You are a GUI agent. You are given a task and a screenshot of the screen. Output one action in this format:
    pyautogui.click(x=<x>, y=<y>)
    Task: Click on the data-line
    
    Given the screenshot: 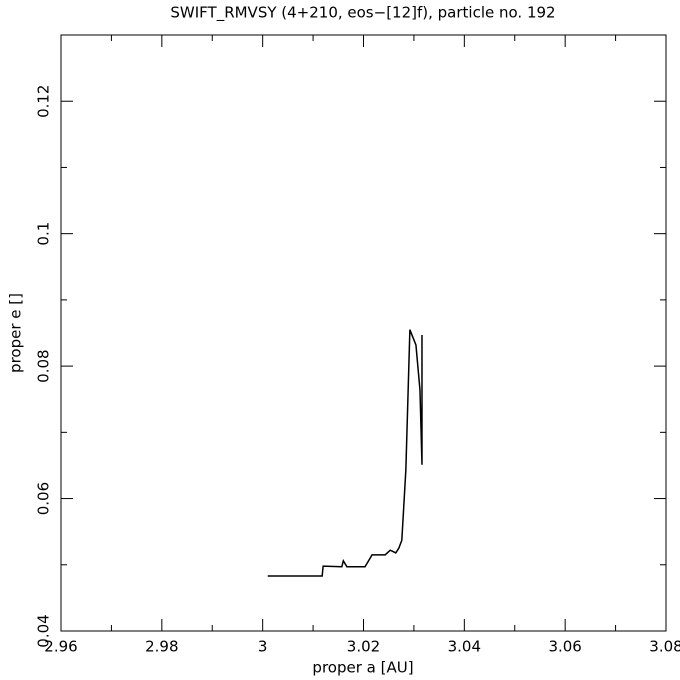 What is the action you would take?
    pyautogui.click(x=345, y=453)
    